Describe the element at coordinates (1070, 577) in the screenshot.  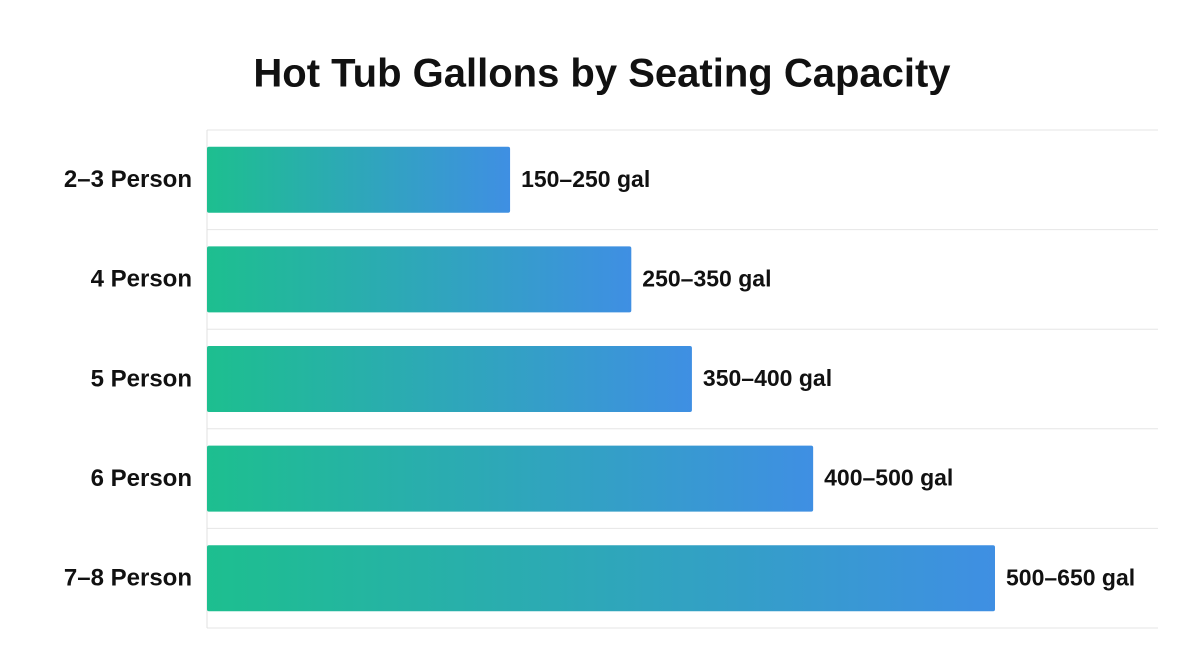
I see `value-label: 500–650 gal` at that location.